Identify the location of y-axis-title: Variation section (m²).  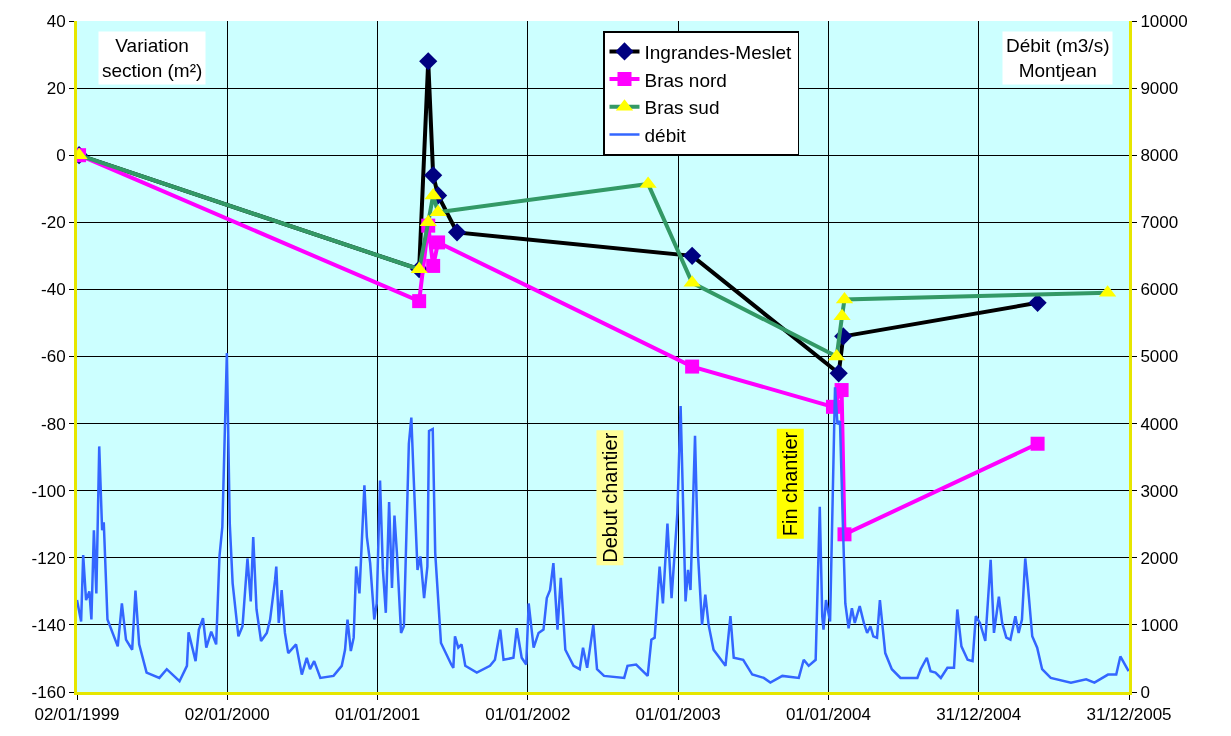
(152, 58).